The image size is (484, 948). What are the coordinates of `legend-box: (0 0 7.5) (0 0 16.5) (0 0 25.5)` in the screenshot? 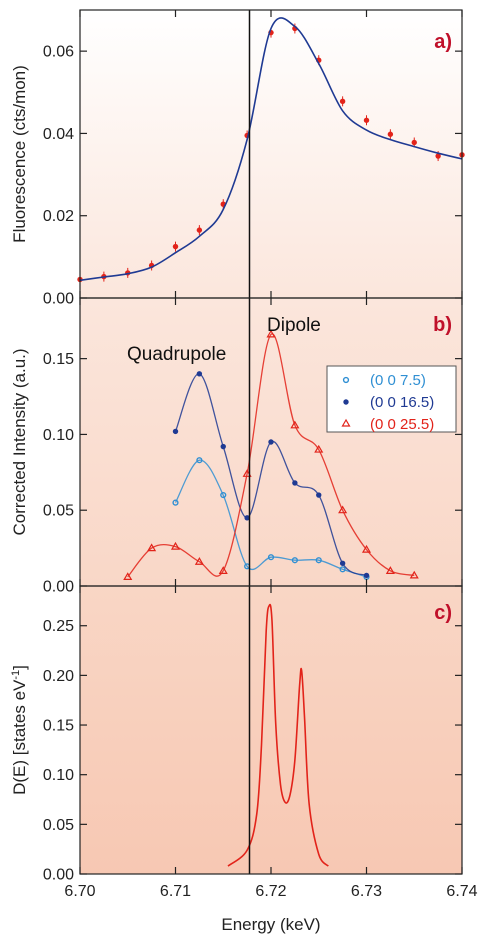 It's located at (391, 399).